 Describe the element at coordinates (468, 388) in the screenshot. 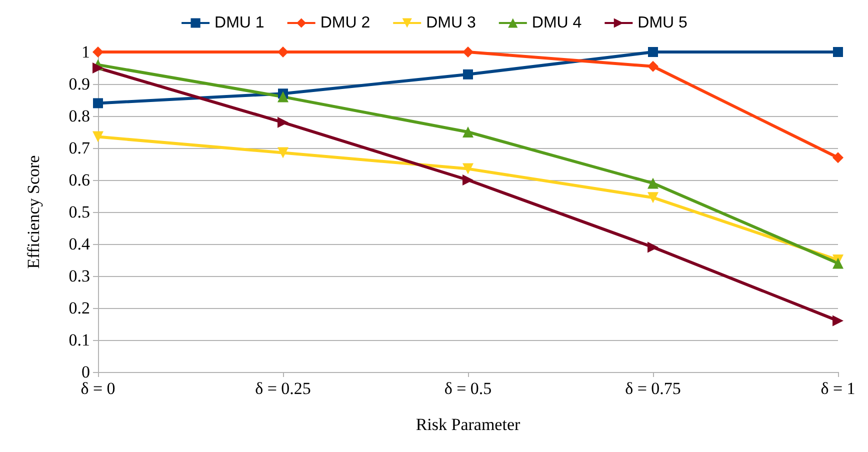

I see `x-tick-label: δ = 0.5` at that location.